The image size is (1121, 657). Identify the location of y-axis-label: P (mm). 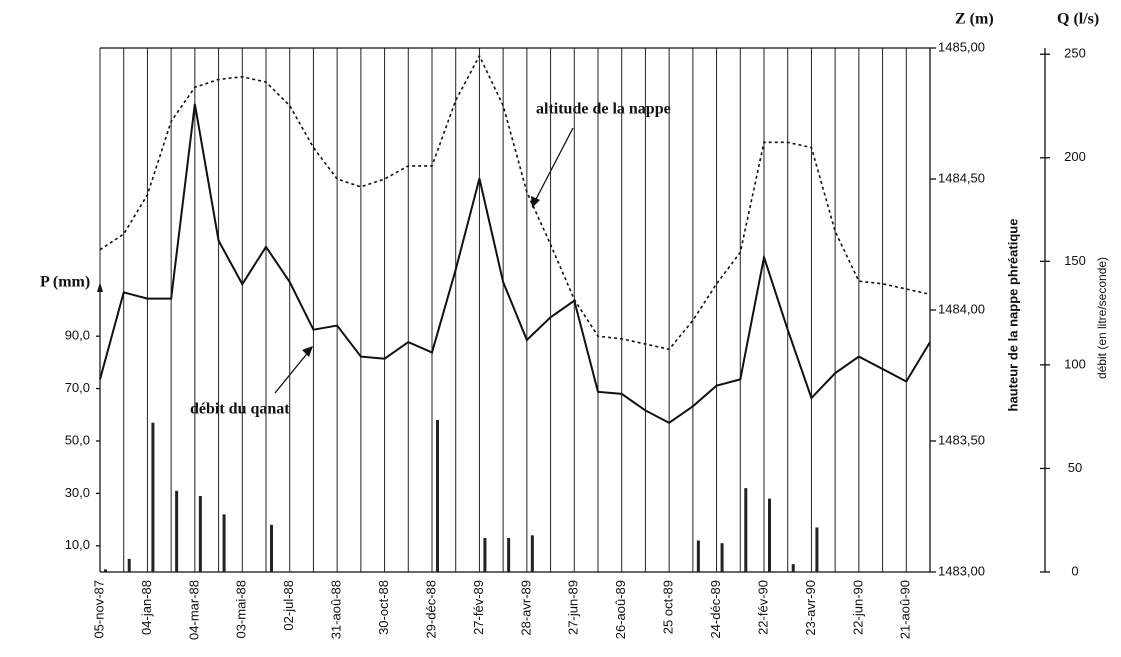
(65, 282).